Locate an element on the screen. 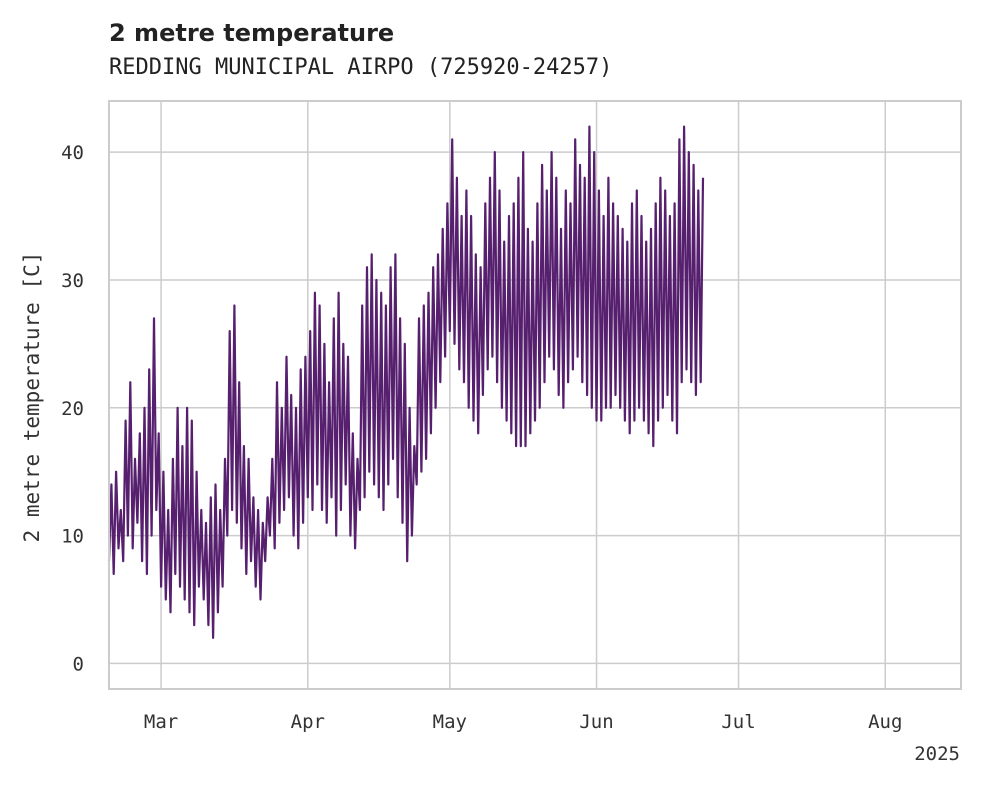 The image size is (981, 785). x-offset-year: 2025 is located at coordinates (937, 754).